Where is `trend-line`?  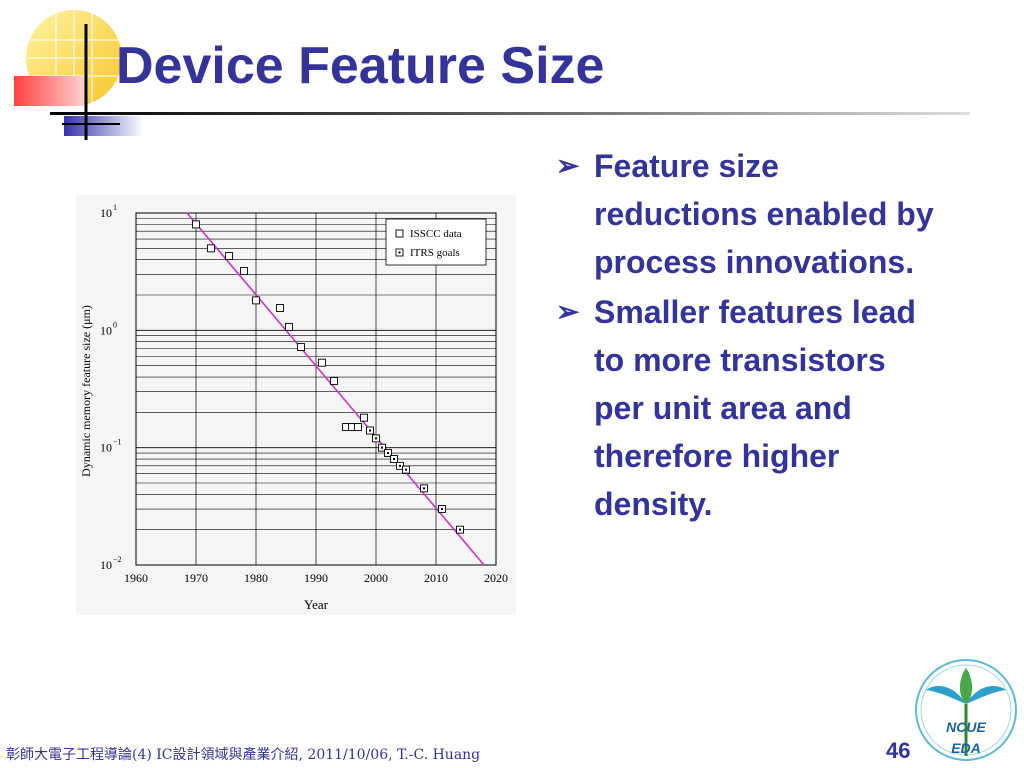 trend-line is located at coordinates (335, 389).